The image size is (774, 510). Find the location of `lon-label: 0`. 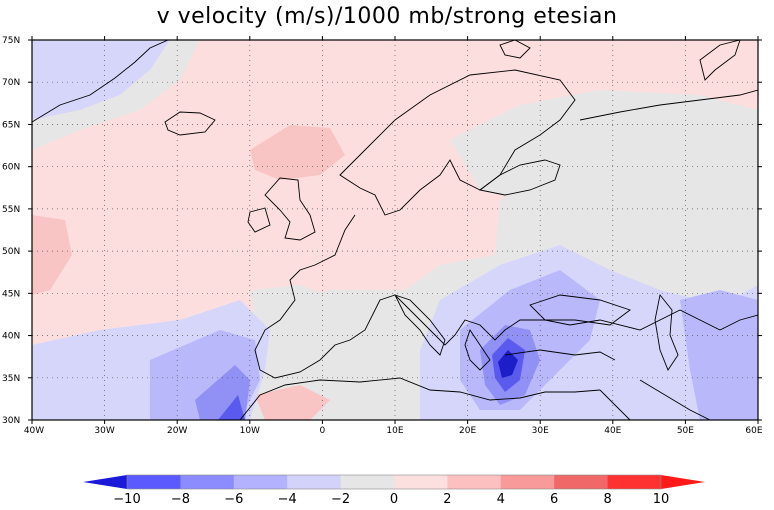

lon-label: 0 is located at coordinates (323, 431).